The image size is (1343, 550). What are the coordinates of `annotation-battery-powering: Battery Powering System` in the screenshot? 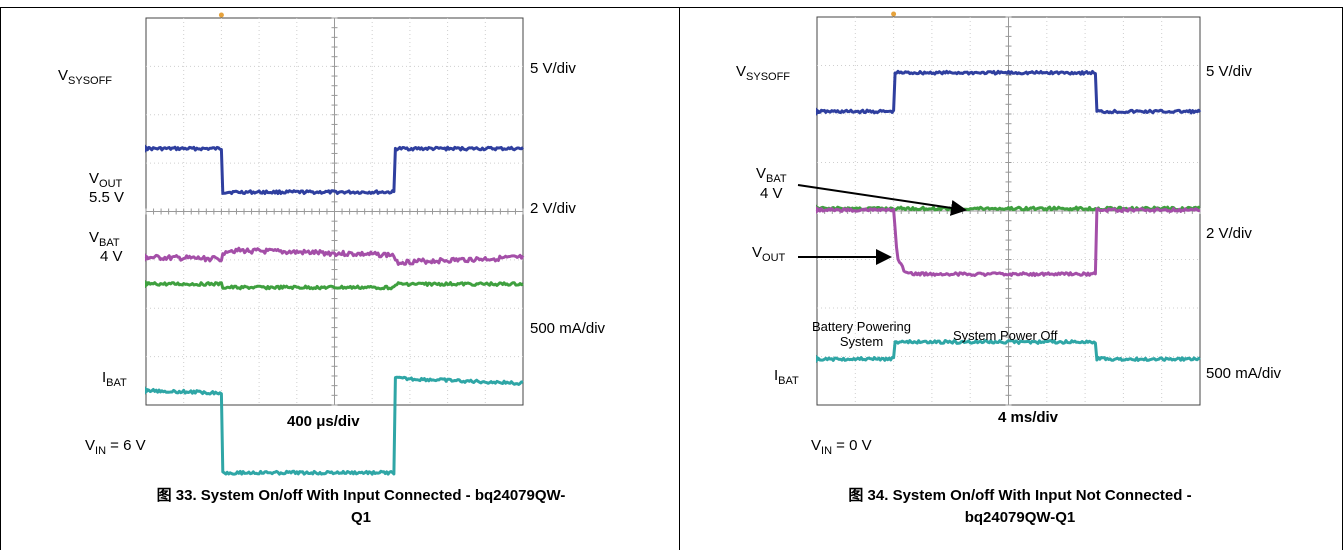 It's located at (861, 334).